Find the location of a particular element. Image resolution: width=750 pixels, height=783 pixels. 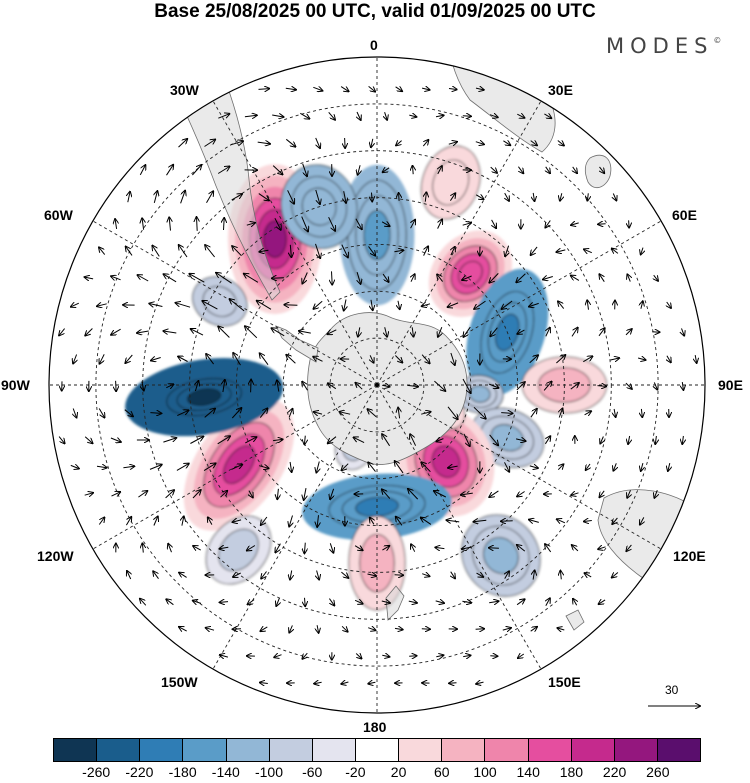

colorbar-box is located at coordinates (162, 750).